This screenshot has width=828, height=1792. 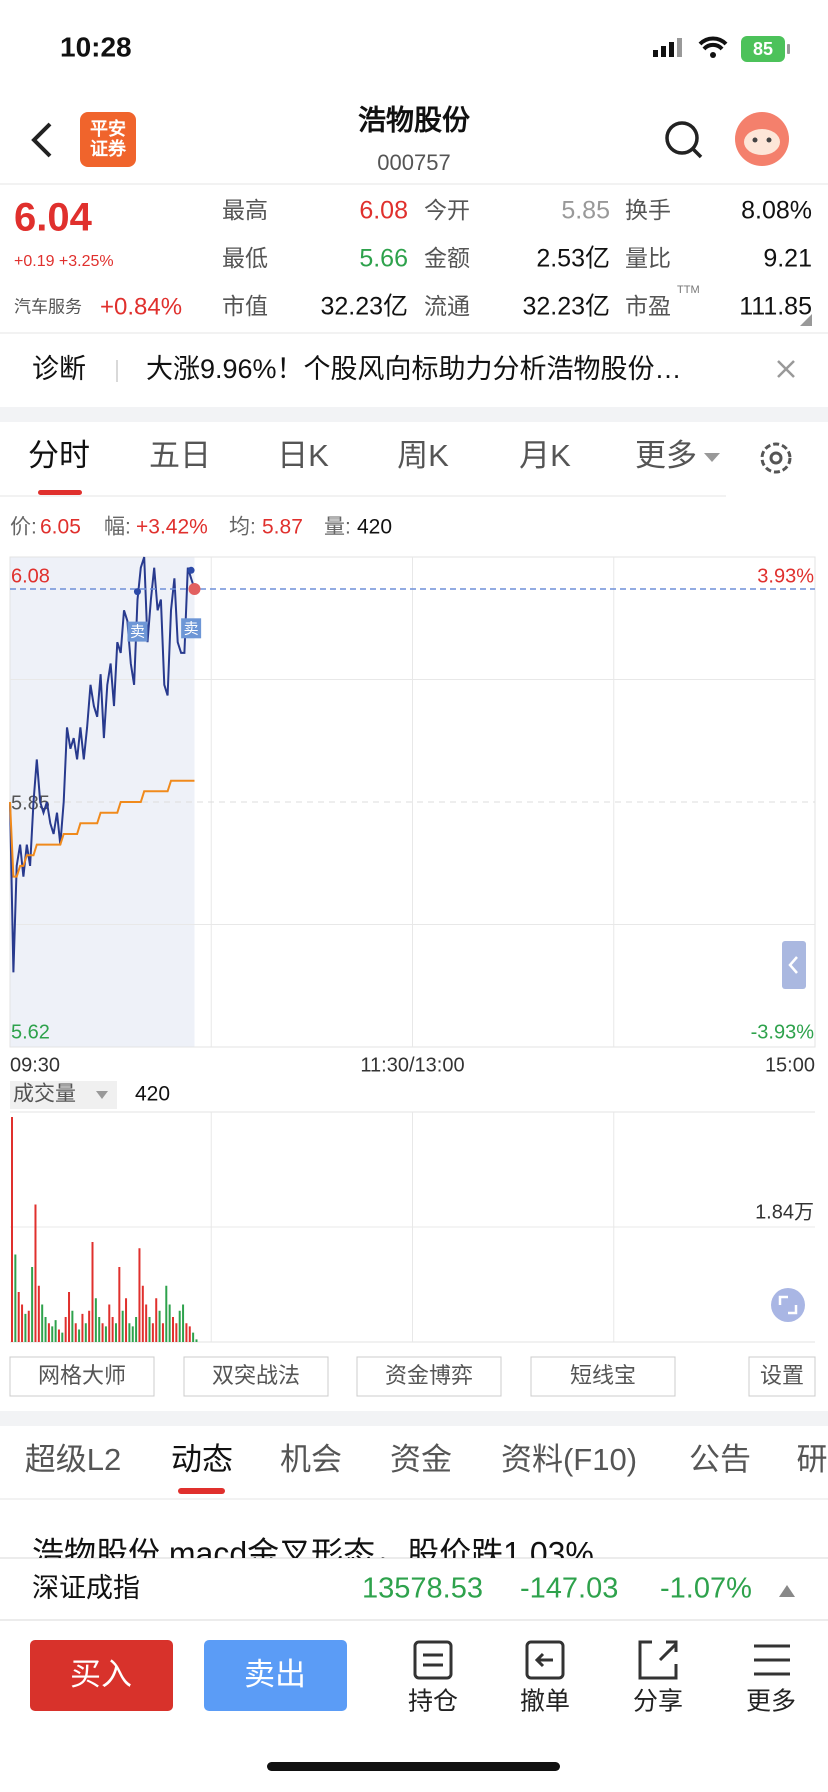 I want to click on info-tab: 公告, so click(x=720, y=1459).